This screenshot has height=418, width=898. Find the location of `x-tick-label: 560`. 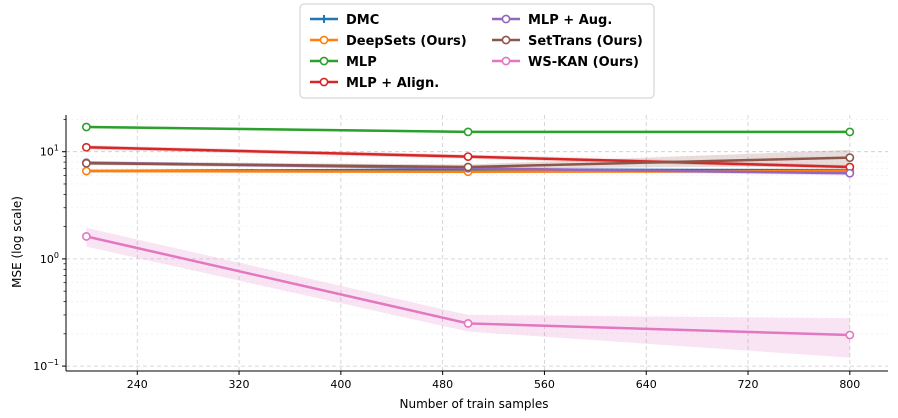

x-tick-label: 560 is located at coordinates (544, 384).